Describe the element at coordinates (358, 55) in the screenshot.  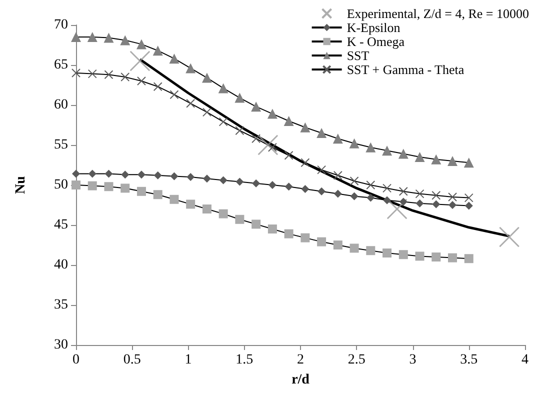
I see `legend-label: SST` at that location.